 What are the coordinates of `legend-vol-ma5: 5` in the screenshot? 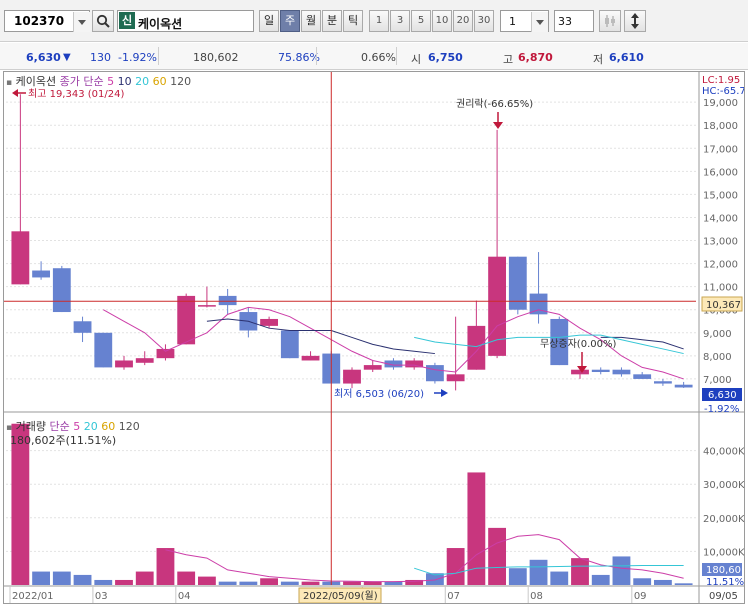 It's located at (77, 426).